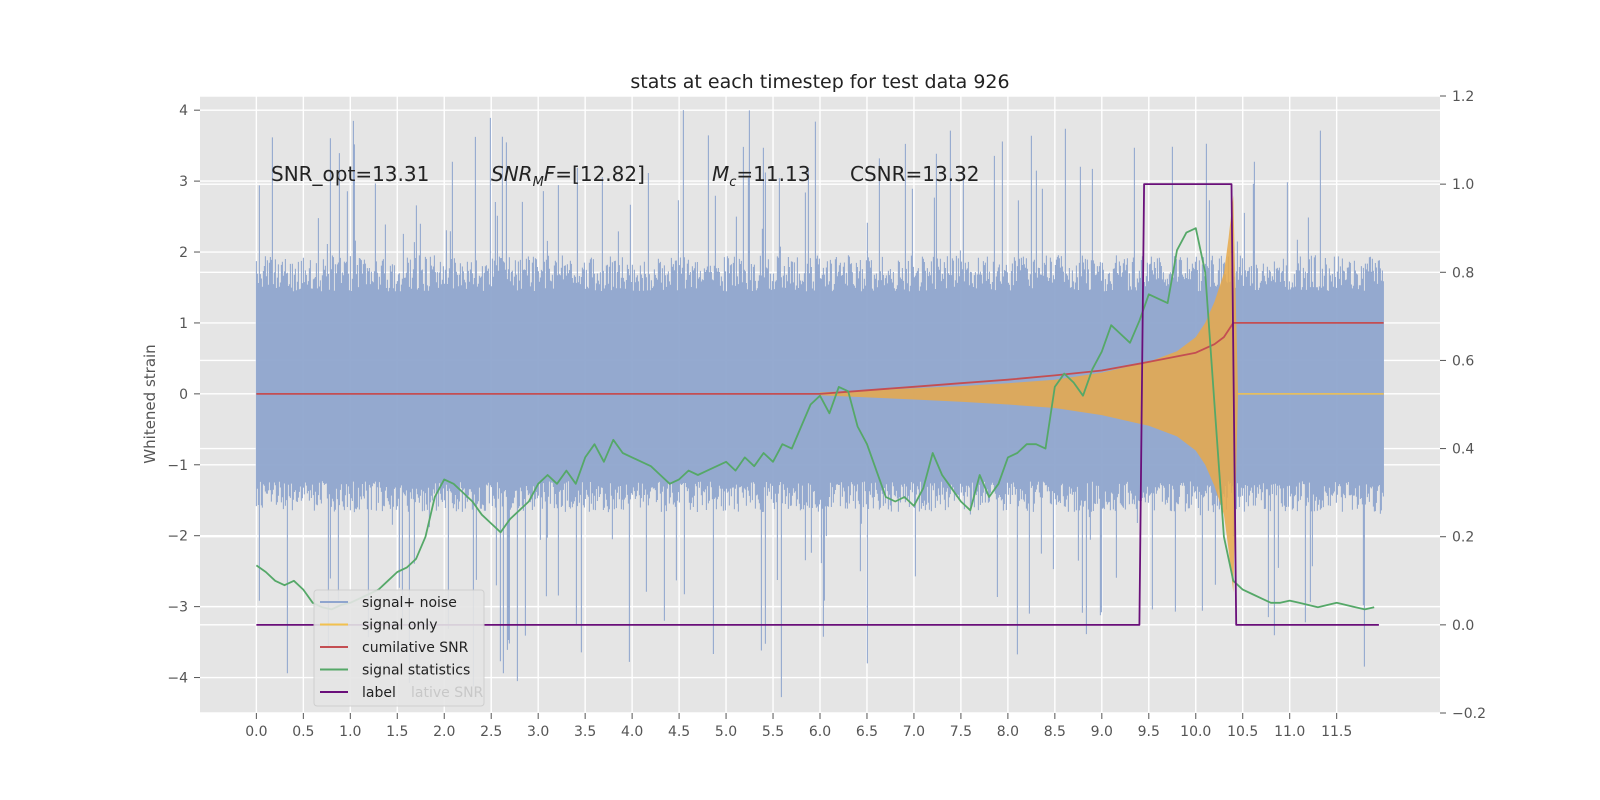 The width and height of the screenshot is (1600, 800). Describe the element at coordinates (1195, 732) in the screenshot. I see `x-tick-label: 10.0` at that location.